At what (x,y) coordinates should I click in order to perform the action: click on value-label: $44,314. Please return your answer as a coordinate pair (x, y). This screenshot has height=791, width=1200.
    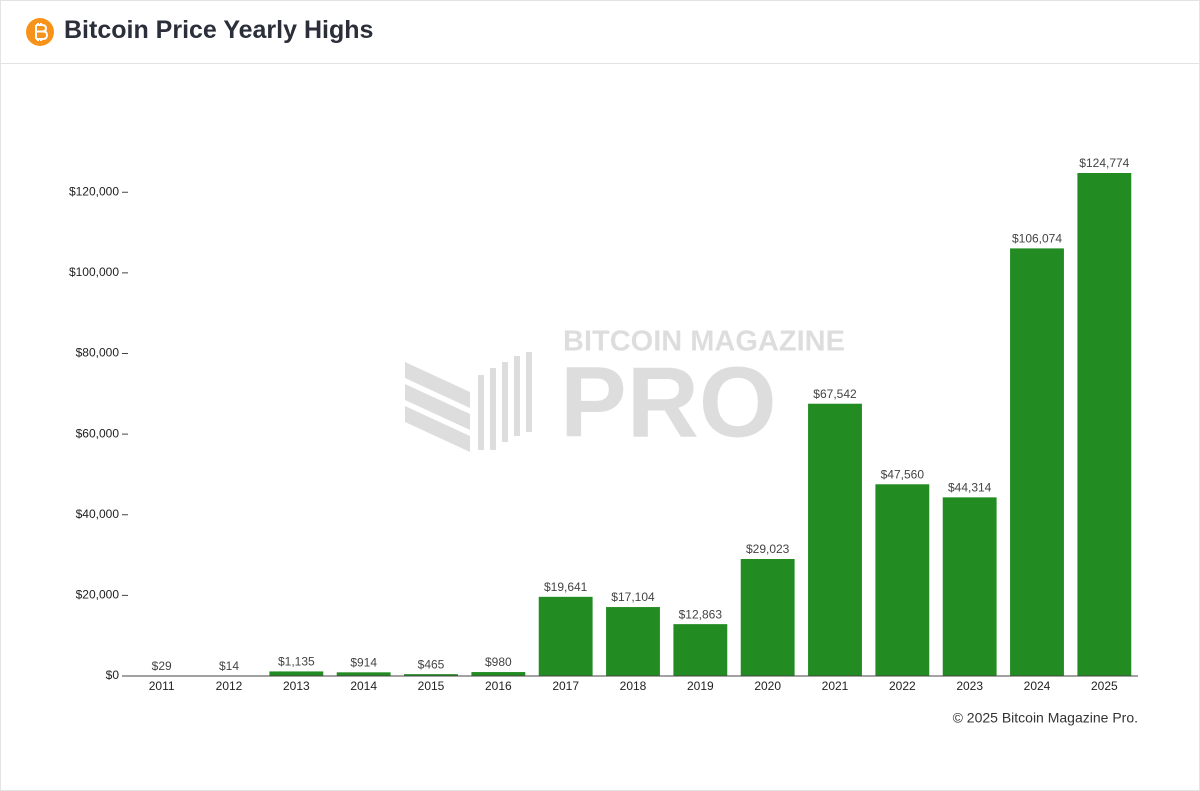
    Looking at the image, I should click on (970, 488).